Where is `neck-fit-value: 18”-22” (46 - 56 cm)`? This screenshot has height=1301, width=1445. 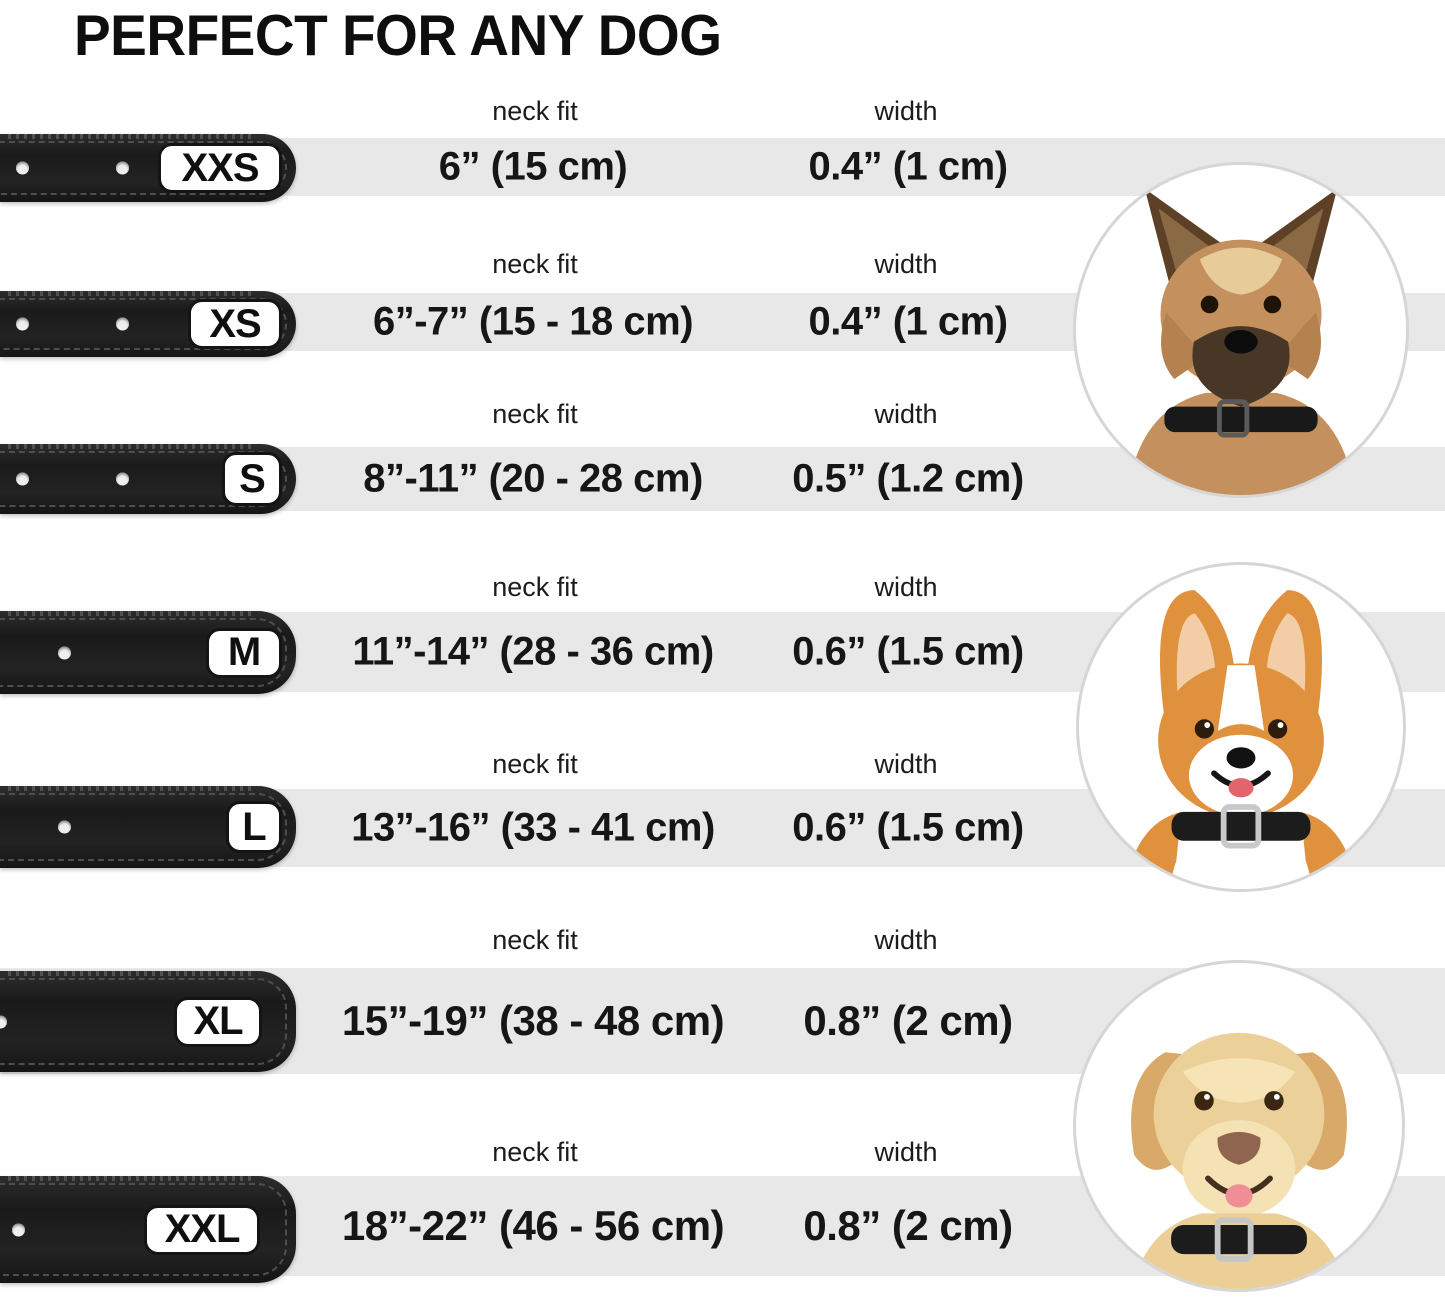 neck-fit-value: 18”-22” (46 - 56 cm) is located at coordinates (533, 1225).